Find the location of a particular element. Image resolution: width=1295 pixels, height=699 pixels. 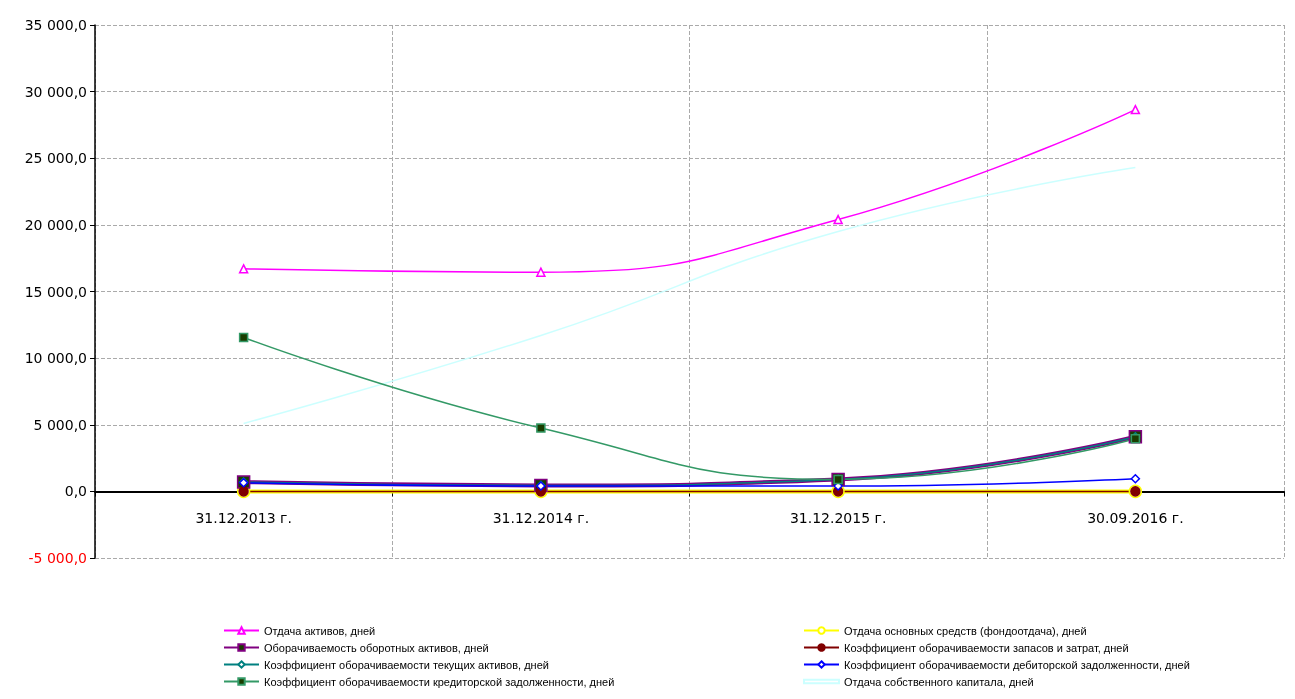

y-tick-label: 15 000,0 is located at coordinates (55, 291).